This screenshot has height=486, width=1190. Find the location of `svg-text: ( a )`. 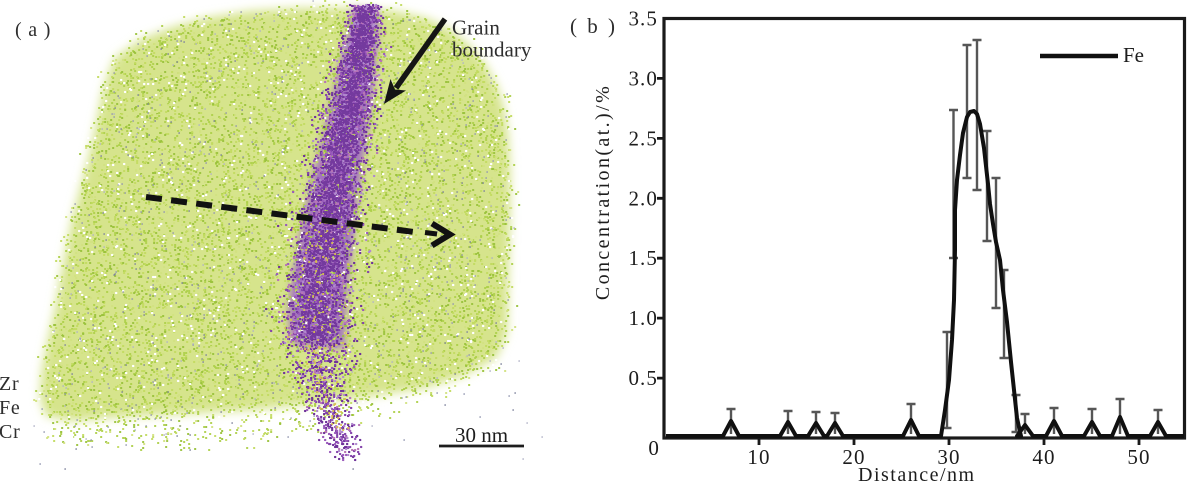

svg-text: ( a ) is located at coordinates (33, 30).